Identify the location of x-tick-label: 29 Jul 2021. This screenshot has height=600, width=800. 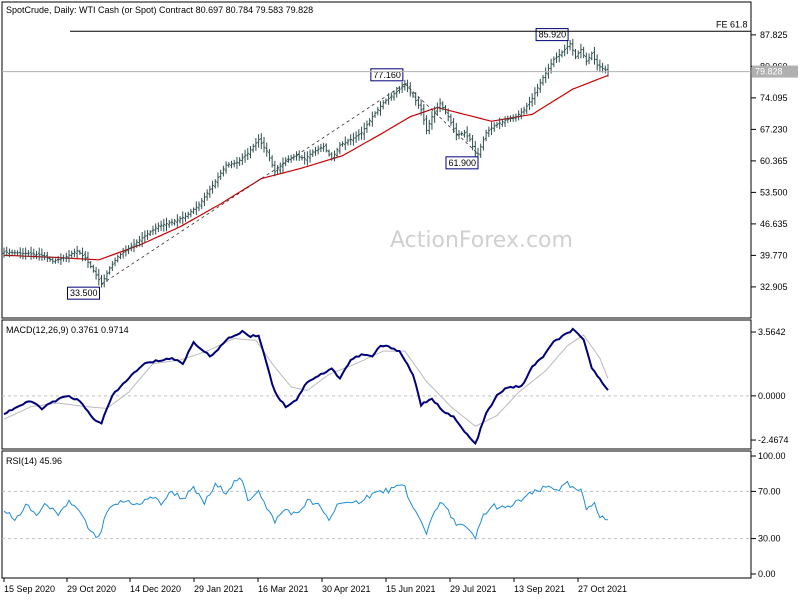
(473, 589).